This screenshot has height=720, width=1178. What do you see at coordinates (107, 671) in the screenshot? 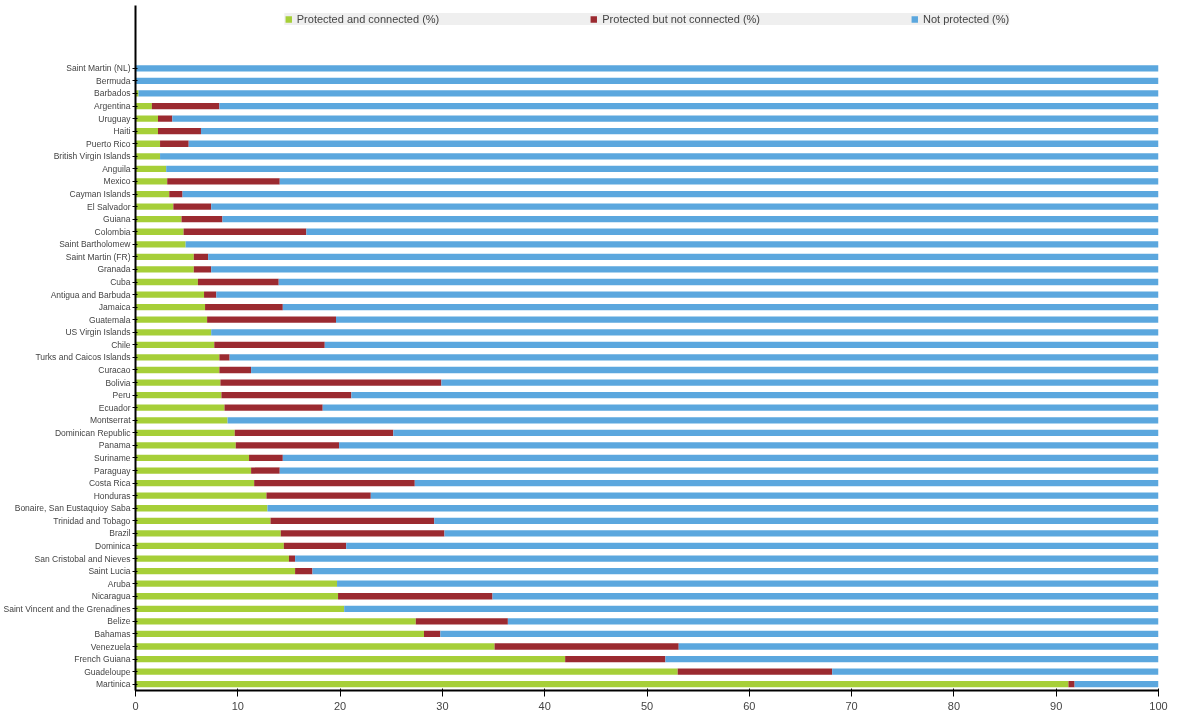
I see `y-tick-label: Guadeloupe` at bounding box center [107, 671].